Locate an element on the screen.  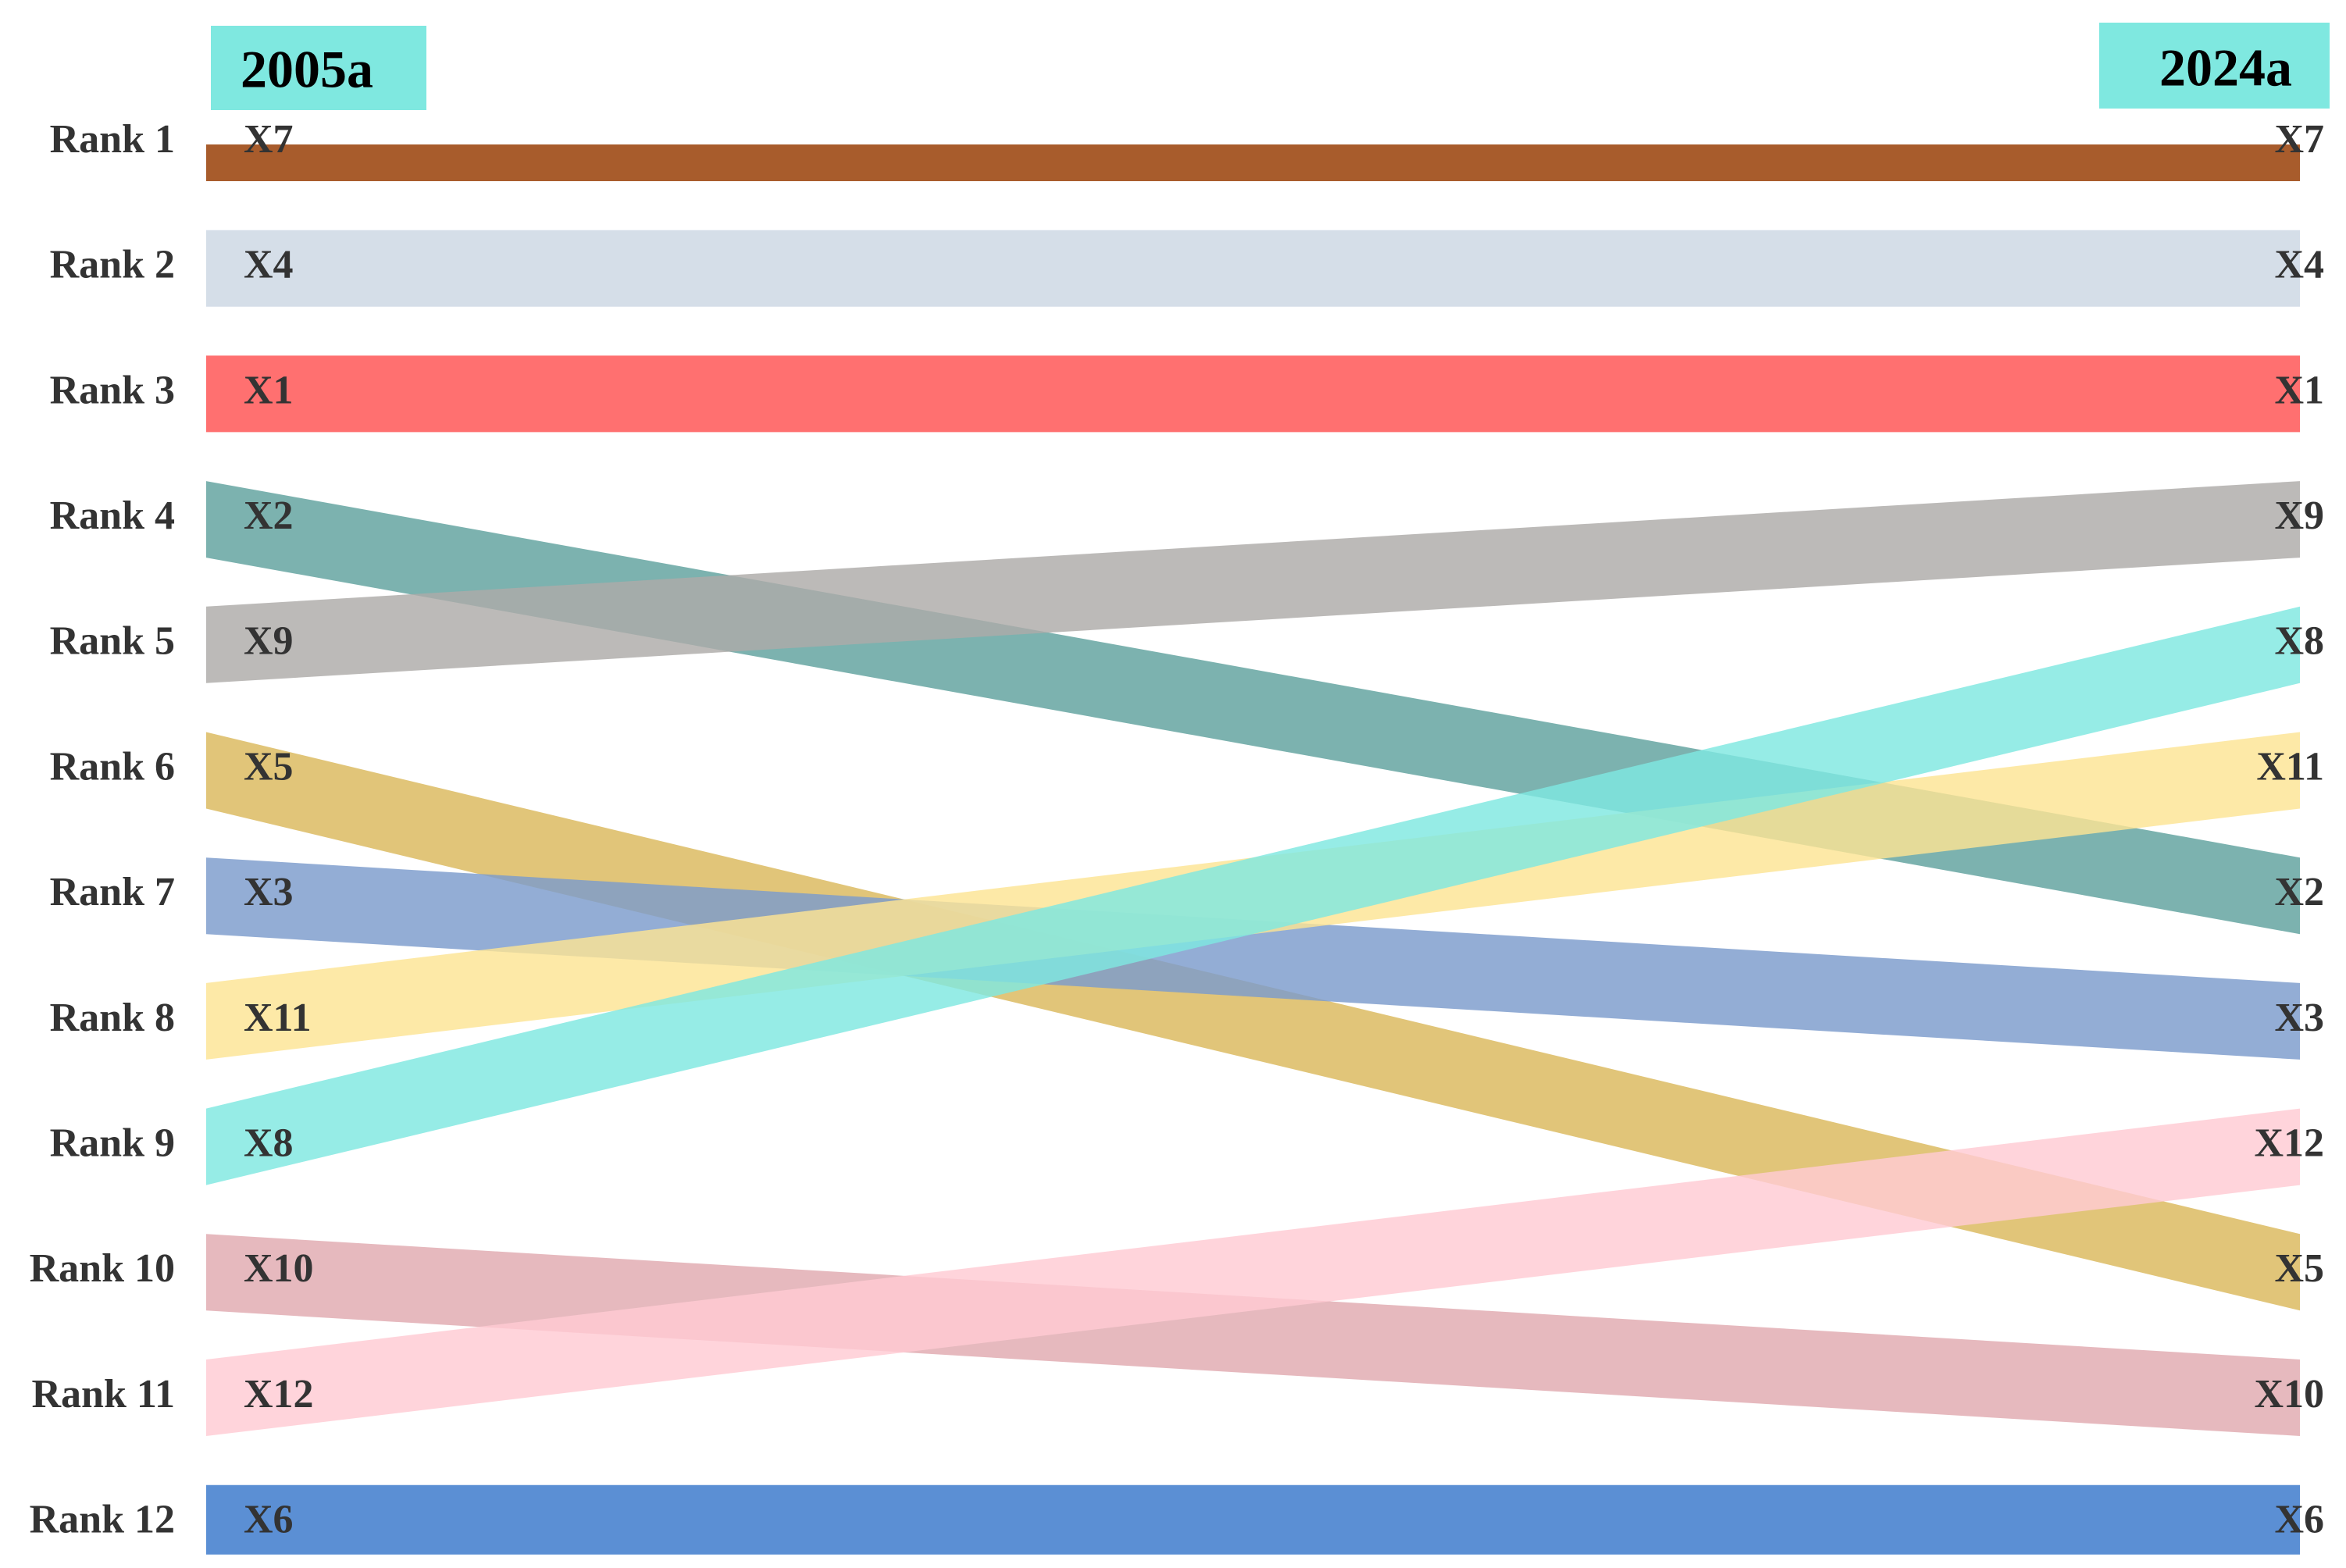
y-tick-label: Rank 9 is located at coordinates (112, 1143).